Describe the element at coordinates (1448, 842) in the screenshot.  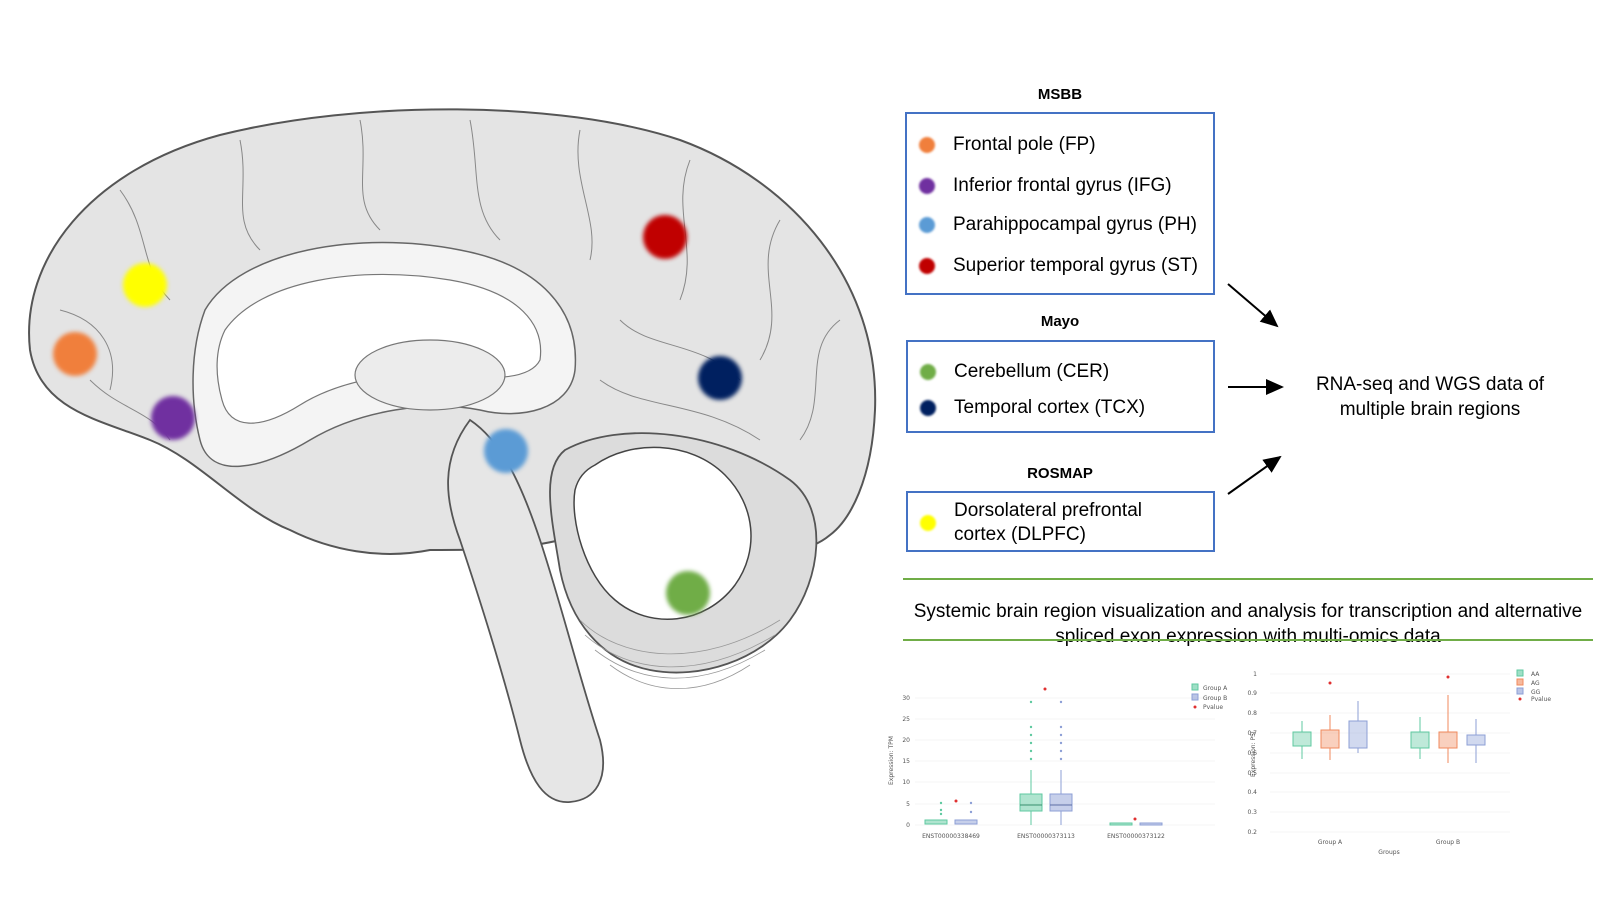
I see `x-tick-group-b: Group B` at that location.